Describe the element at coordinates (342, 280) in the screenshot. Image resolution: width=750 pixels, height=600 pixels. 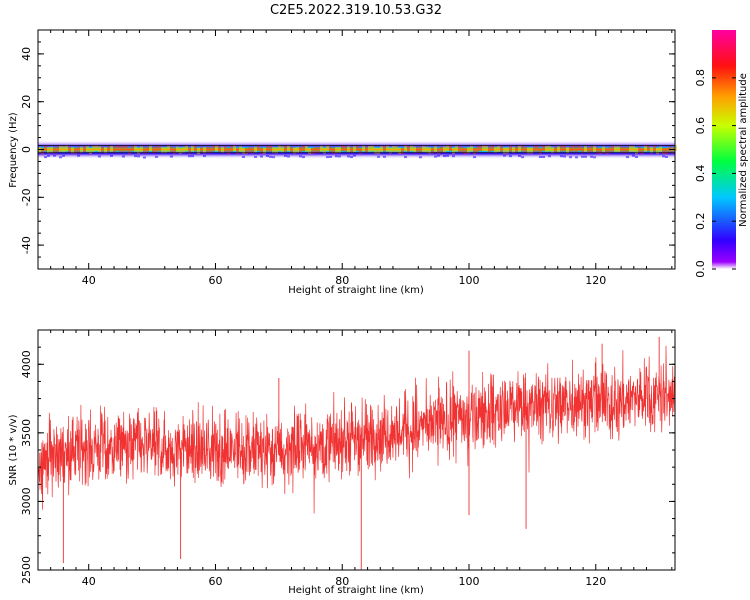
I see `spectrogram-x-tick-label: 80` at that location.